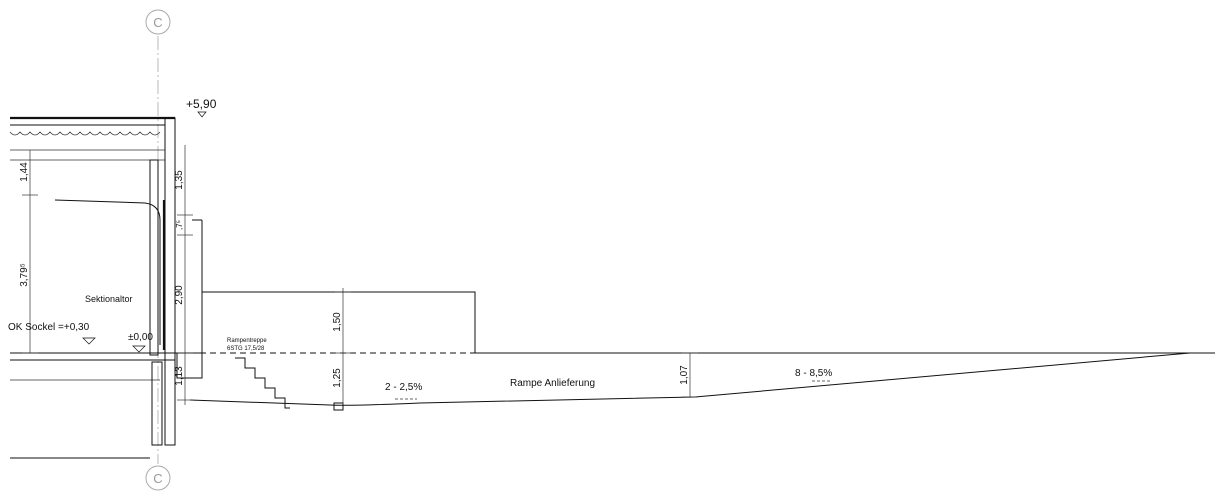 This screenshot has width=1215, height=494. Describe the element at coordinates (552, 383) in the screenshot. I see `label: Rampe Anlieferung` at that location.